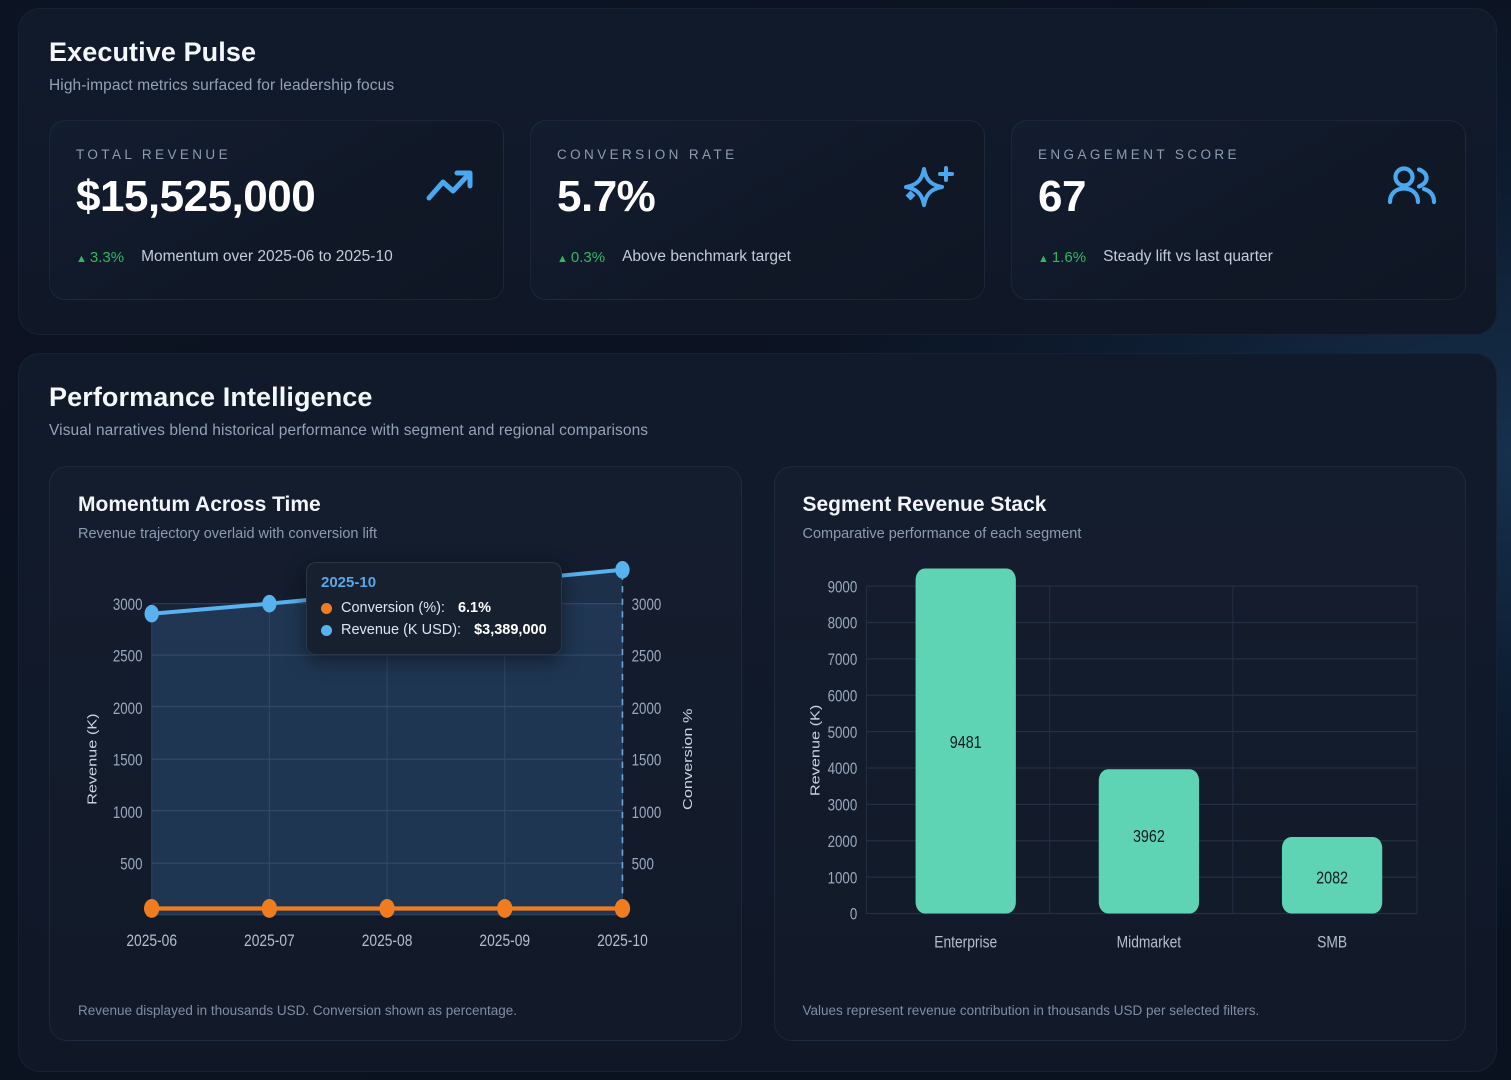 Image resolution: width=1511 pixels, height=1080 pixels. Describe the element at coordinates (151, 941) in the screenshot. I see `svg-text: 2025-06` at that location.